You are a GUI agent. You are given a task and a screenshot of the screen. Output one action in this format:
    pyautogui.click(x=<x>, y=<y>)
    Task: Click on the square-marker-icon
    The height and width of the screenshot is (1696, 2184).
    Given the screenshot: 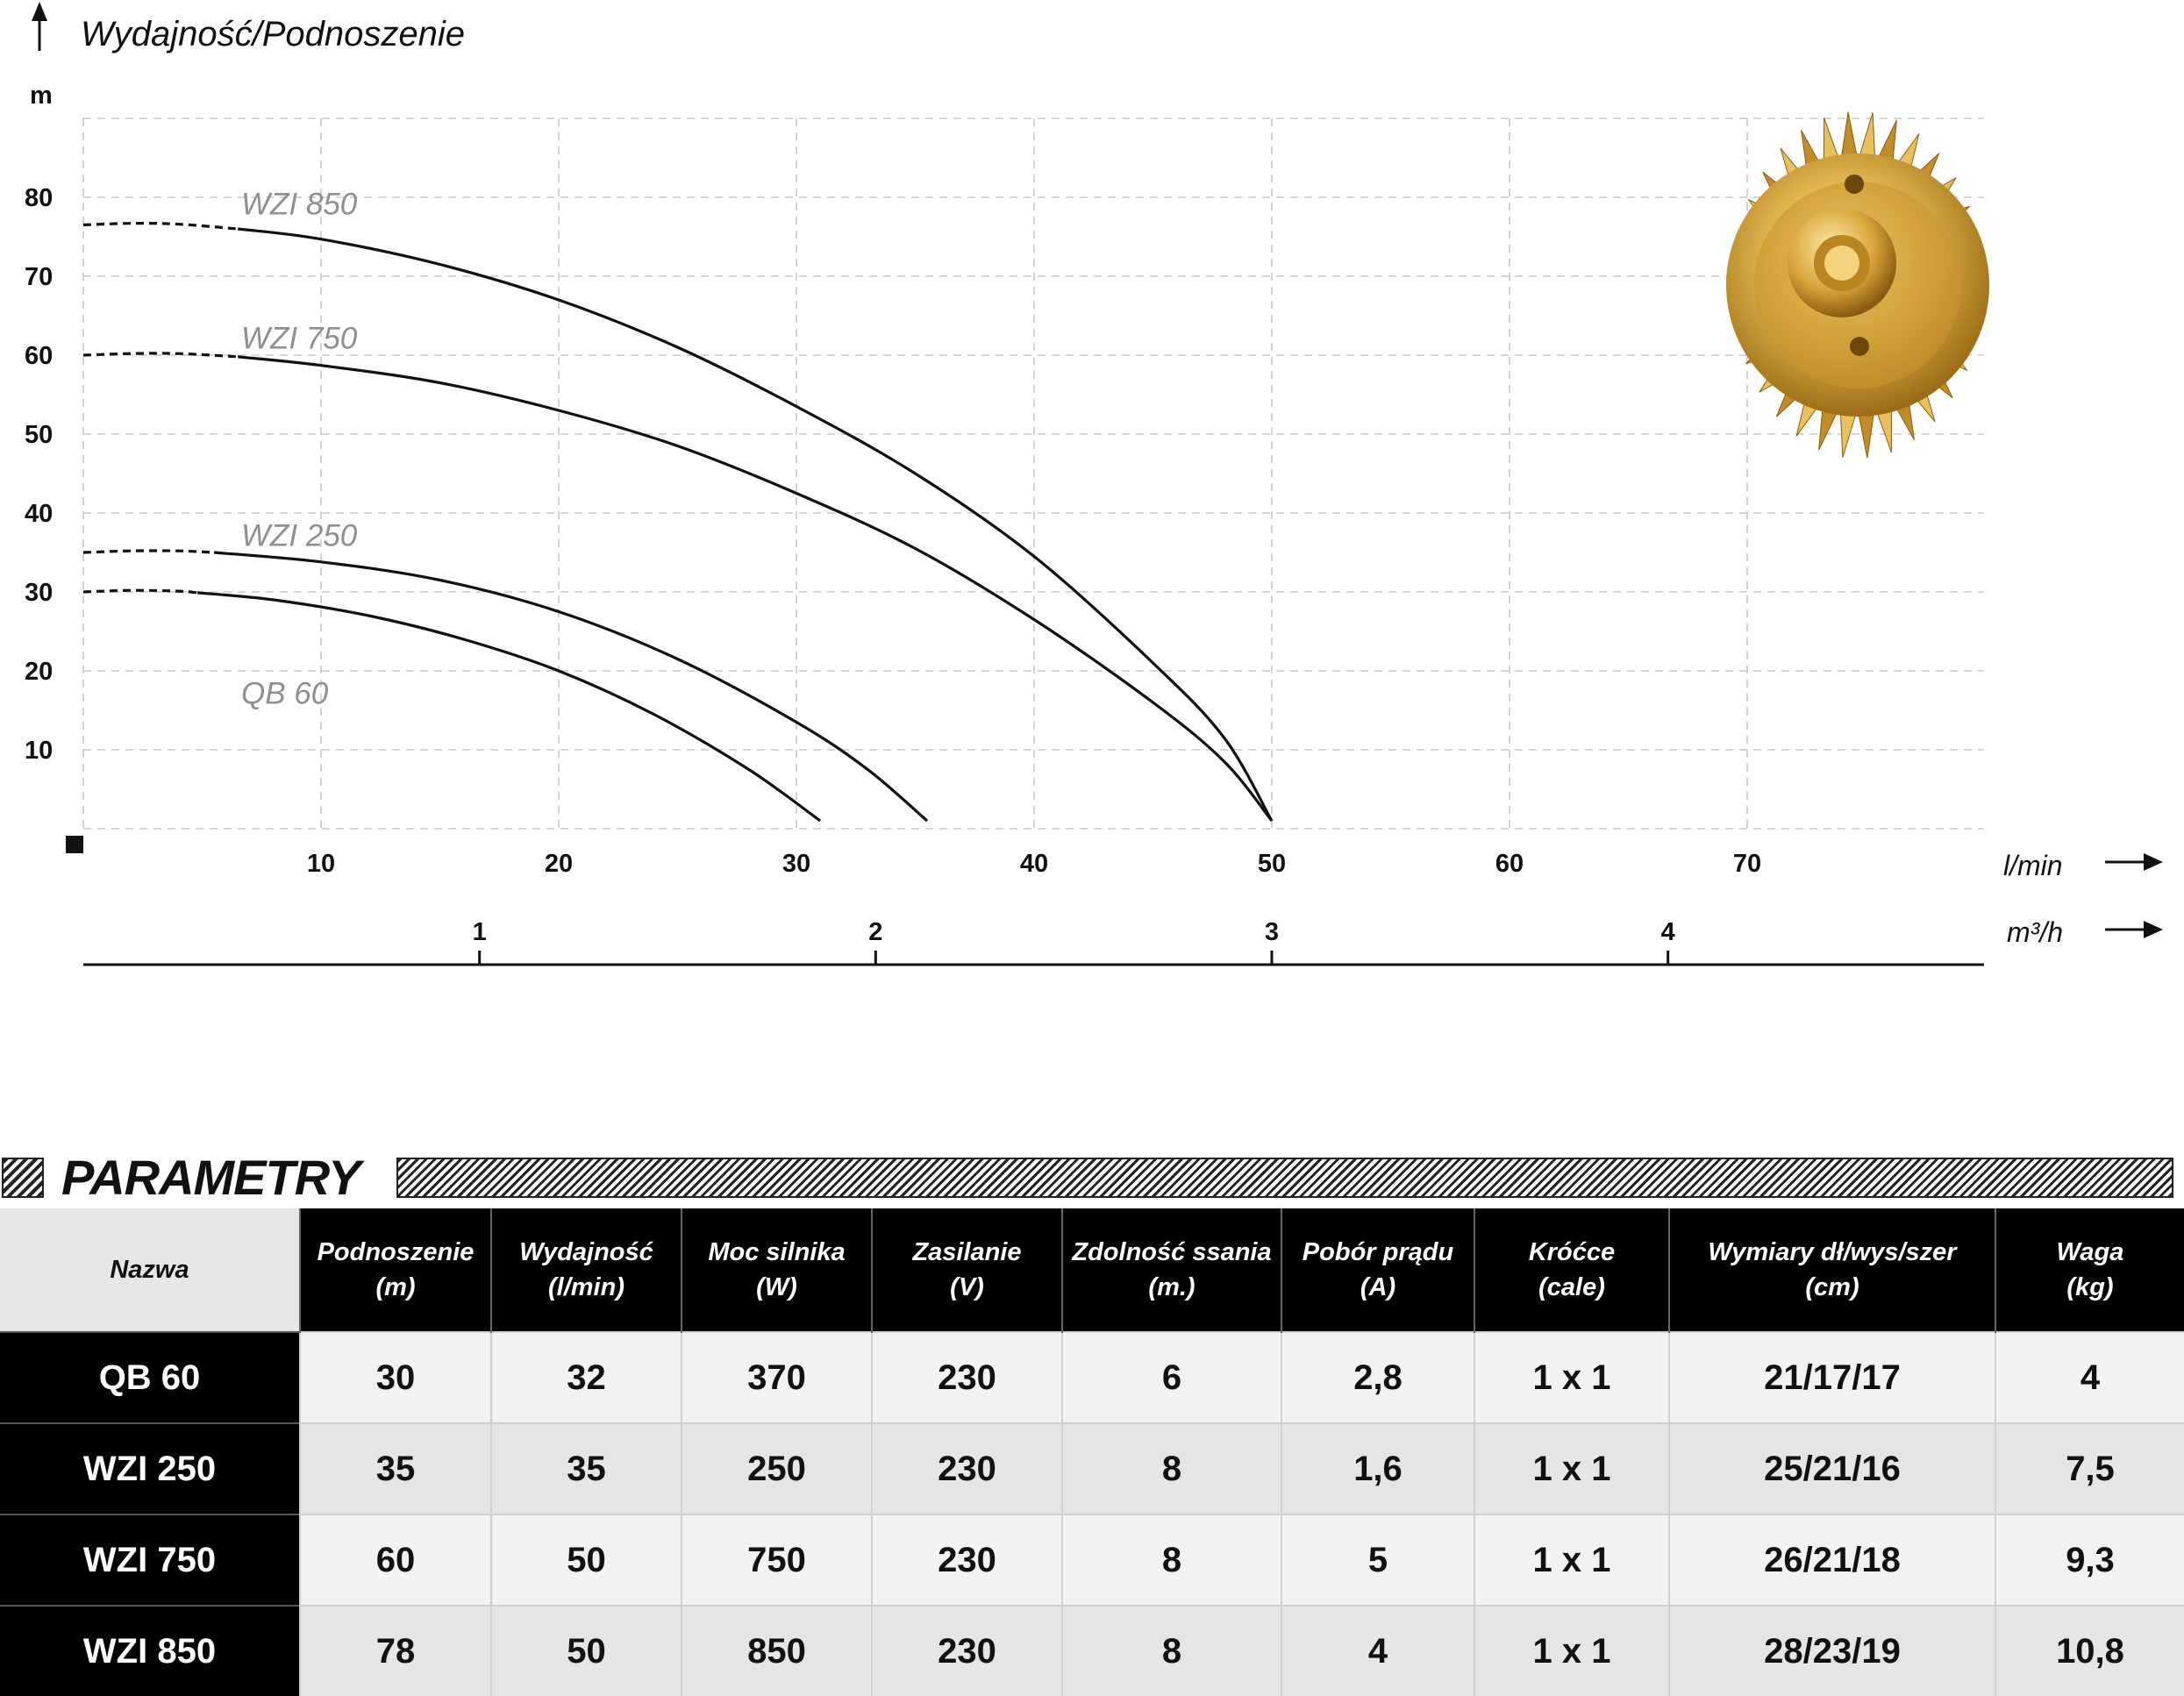 What is the action you would take?
    pyautogui.click(x=74, y=844)
    